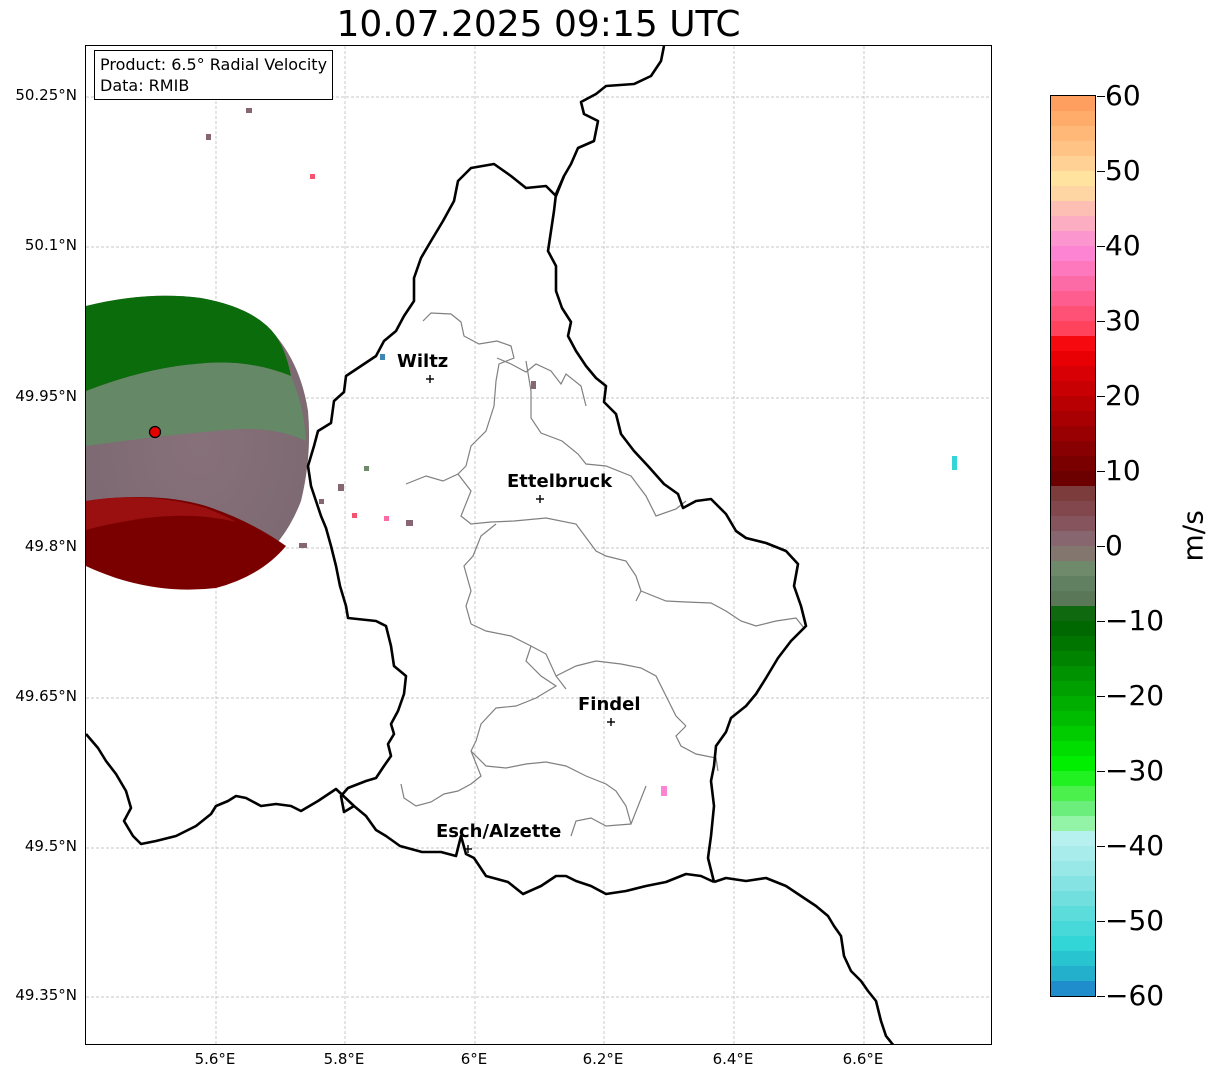 The width and height of the screenshot is (1207, 1081). I want to click on lat-label: 49.65°N, so click(46, 696).